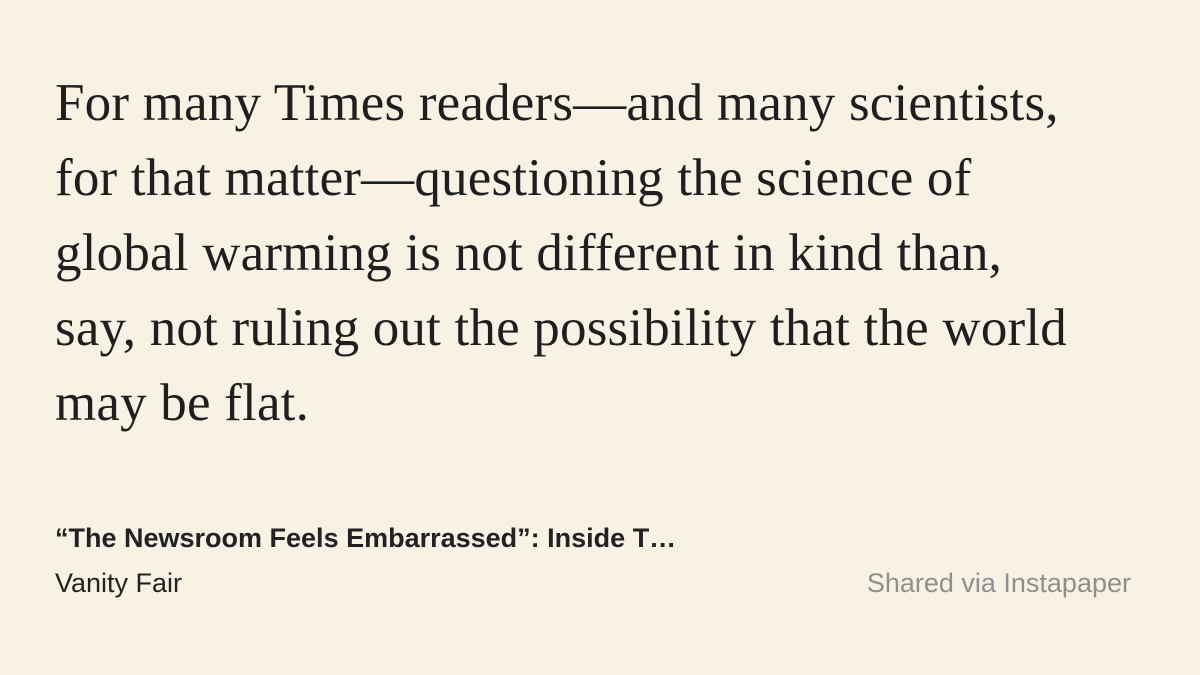 This screenshot has width=1200, height=675. What do you see at coordinates (998, 583) in the screenshot?
I see `shared-via-label: Shared via Instapaper` at bounding box center [998, 583].